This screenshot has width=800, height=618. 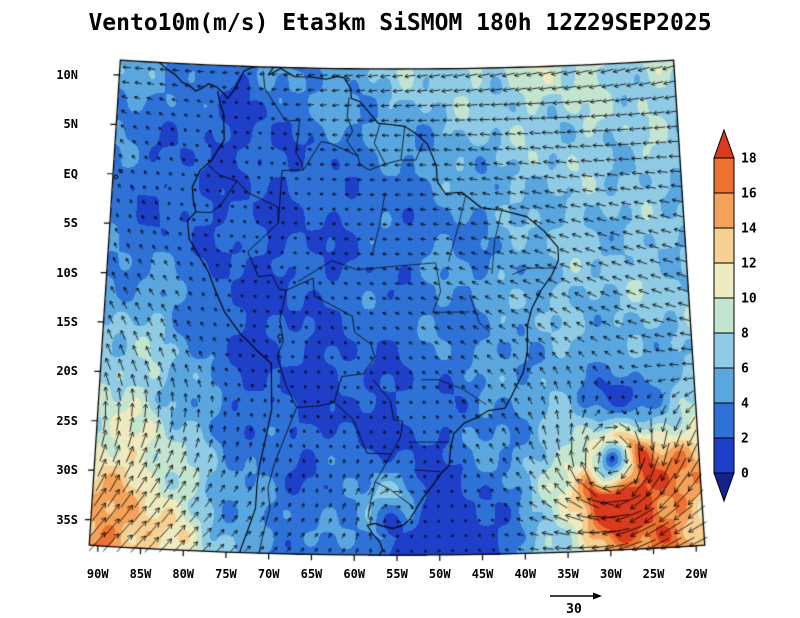 What do you see at coordinates (268, 574) in the screenshot?
I see `lon-tick-label: 70W` at bounding box center [268, 574].